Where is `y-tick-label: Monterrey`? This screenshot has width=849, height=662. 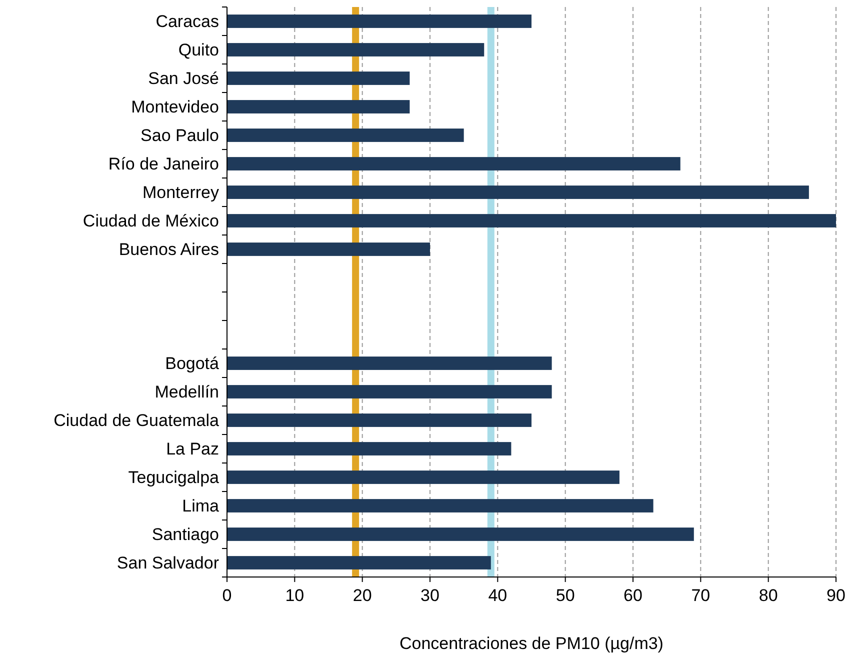 y-tick-label: Monterrey is located at coordinates (181, 192).